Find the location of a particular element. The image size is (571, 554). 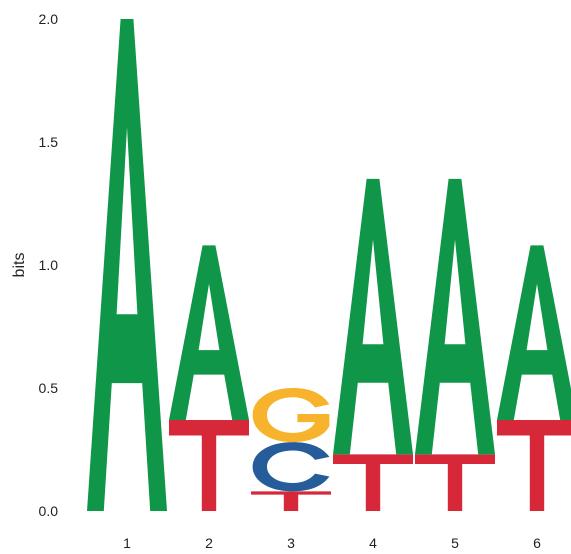

x-tick-label: 1 is located at coordinates (127, 543).